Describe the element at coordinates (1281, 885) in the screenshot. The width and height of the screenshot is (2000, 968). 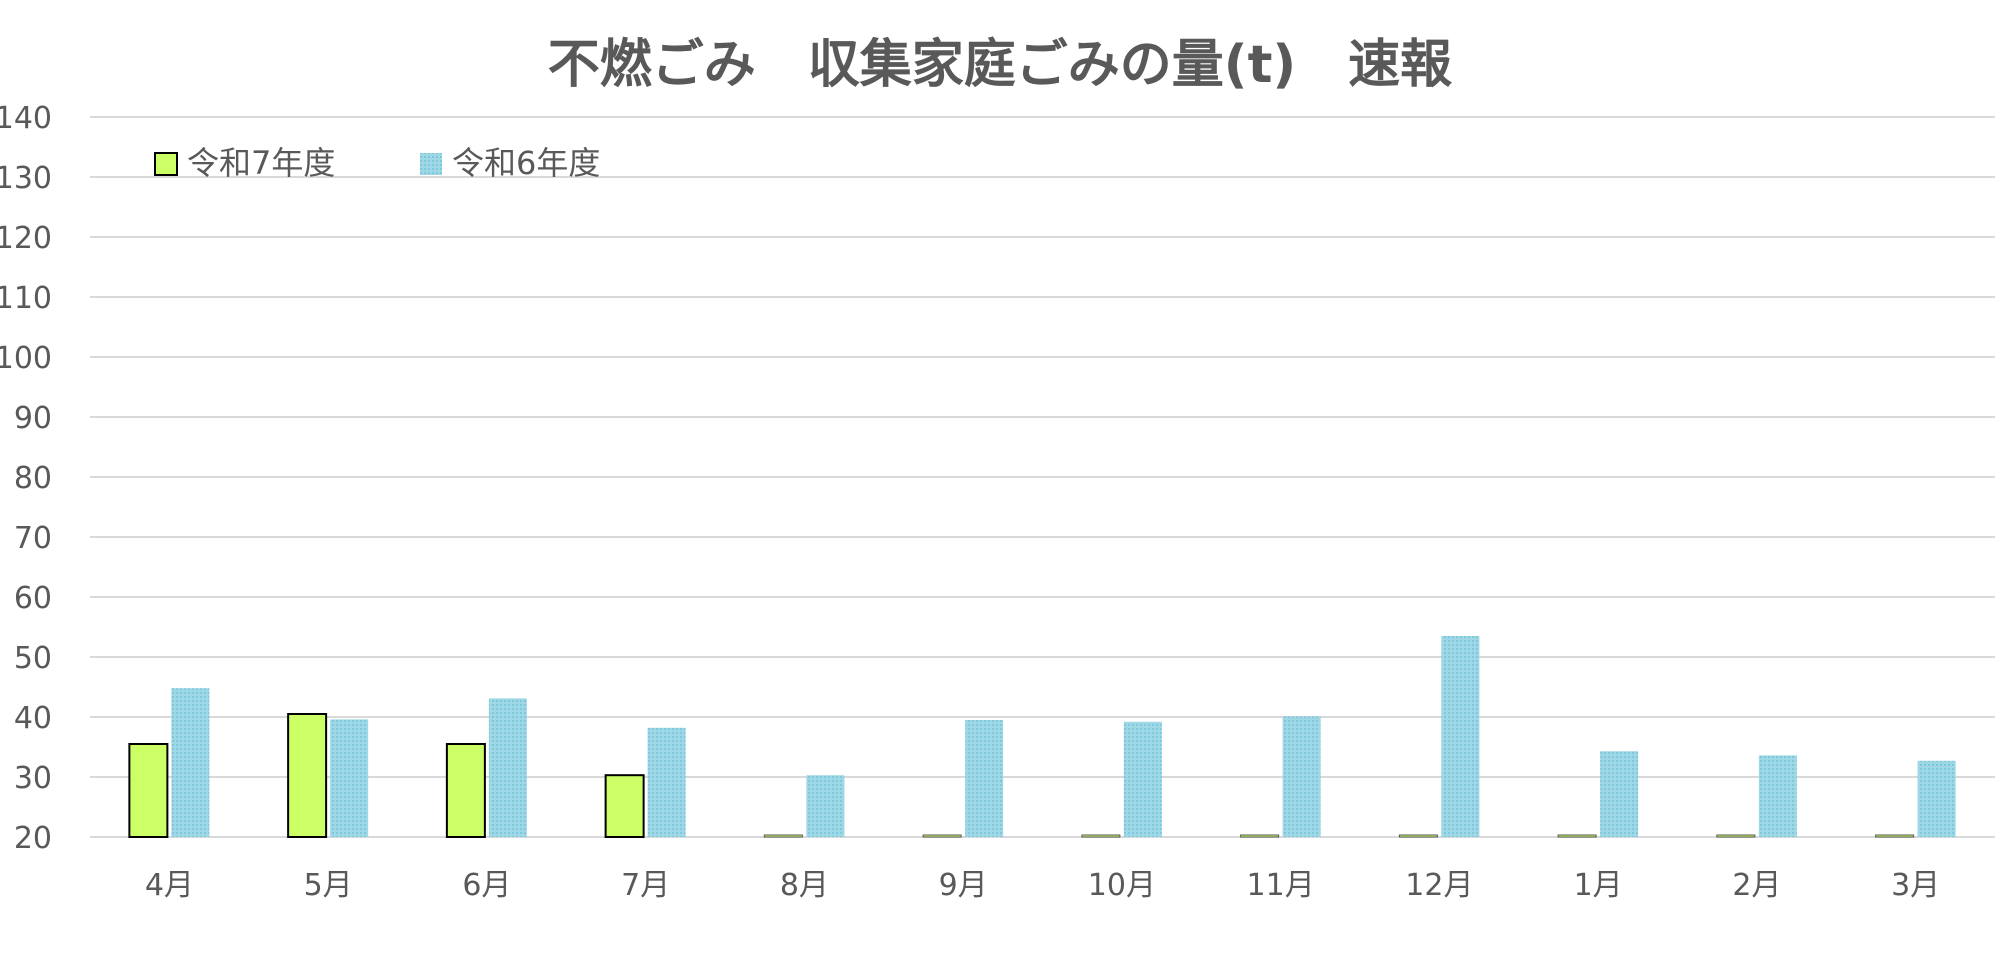
I see `x-tick-label: 11月` at that location.